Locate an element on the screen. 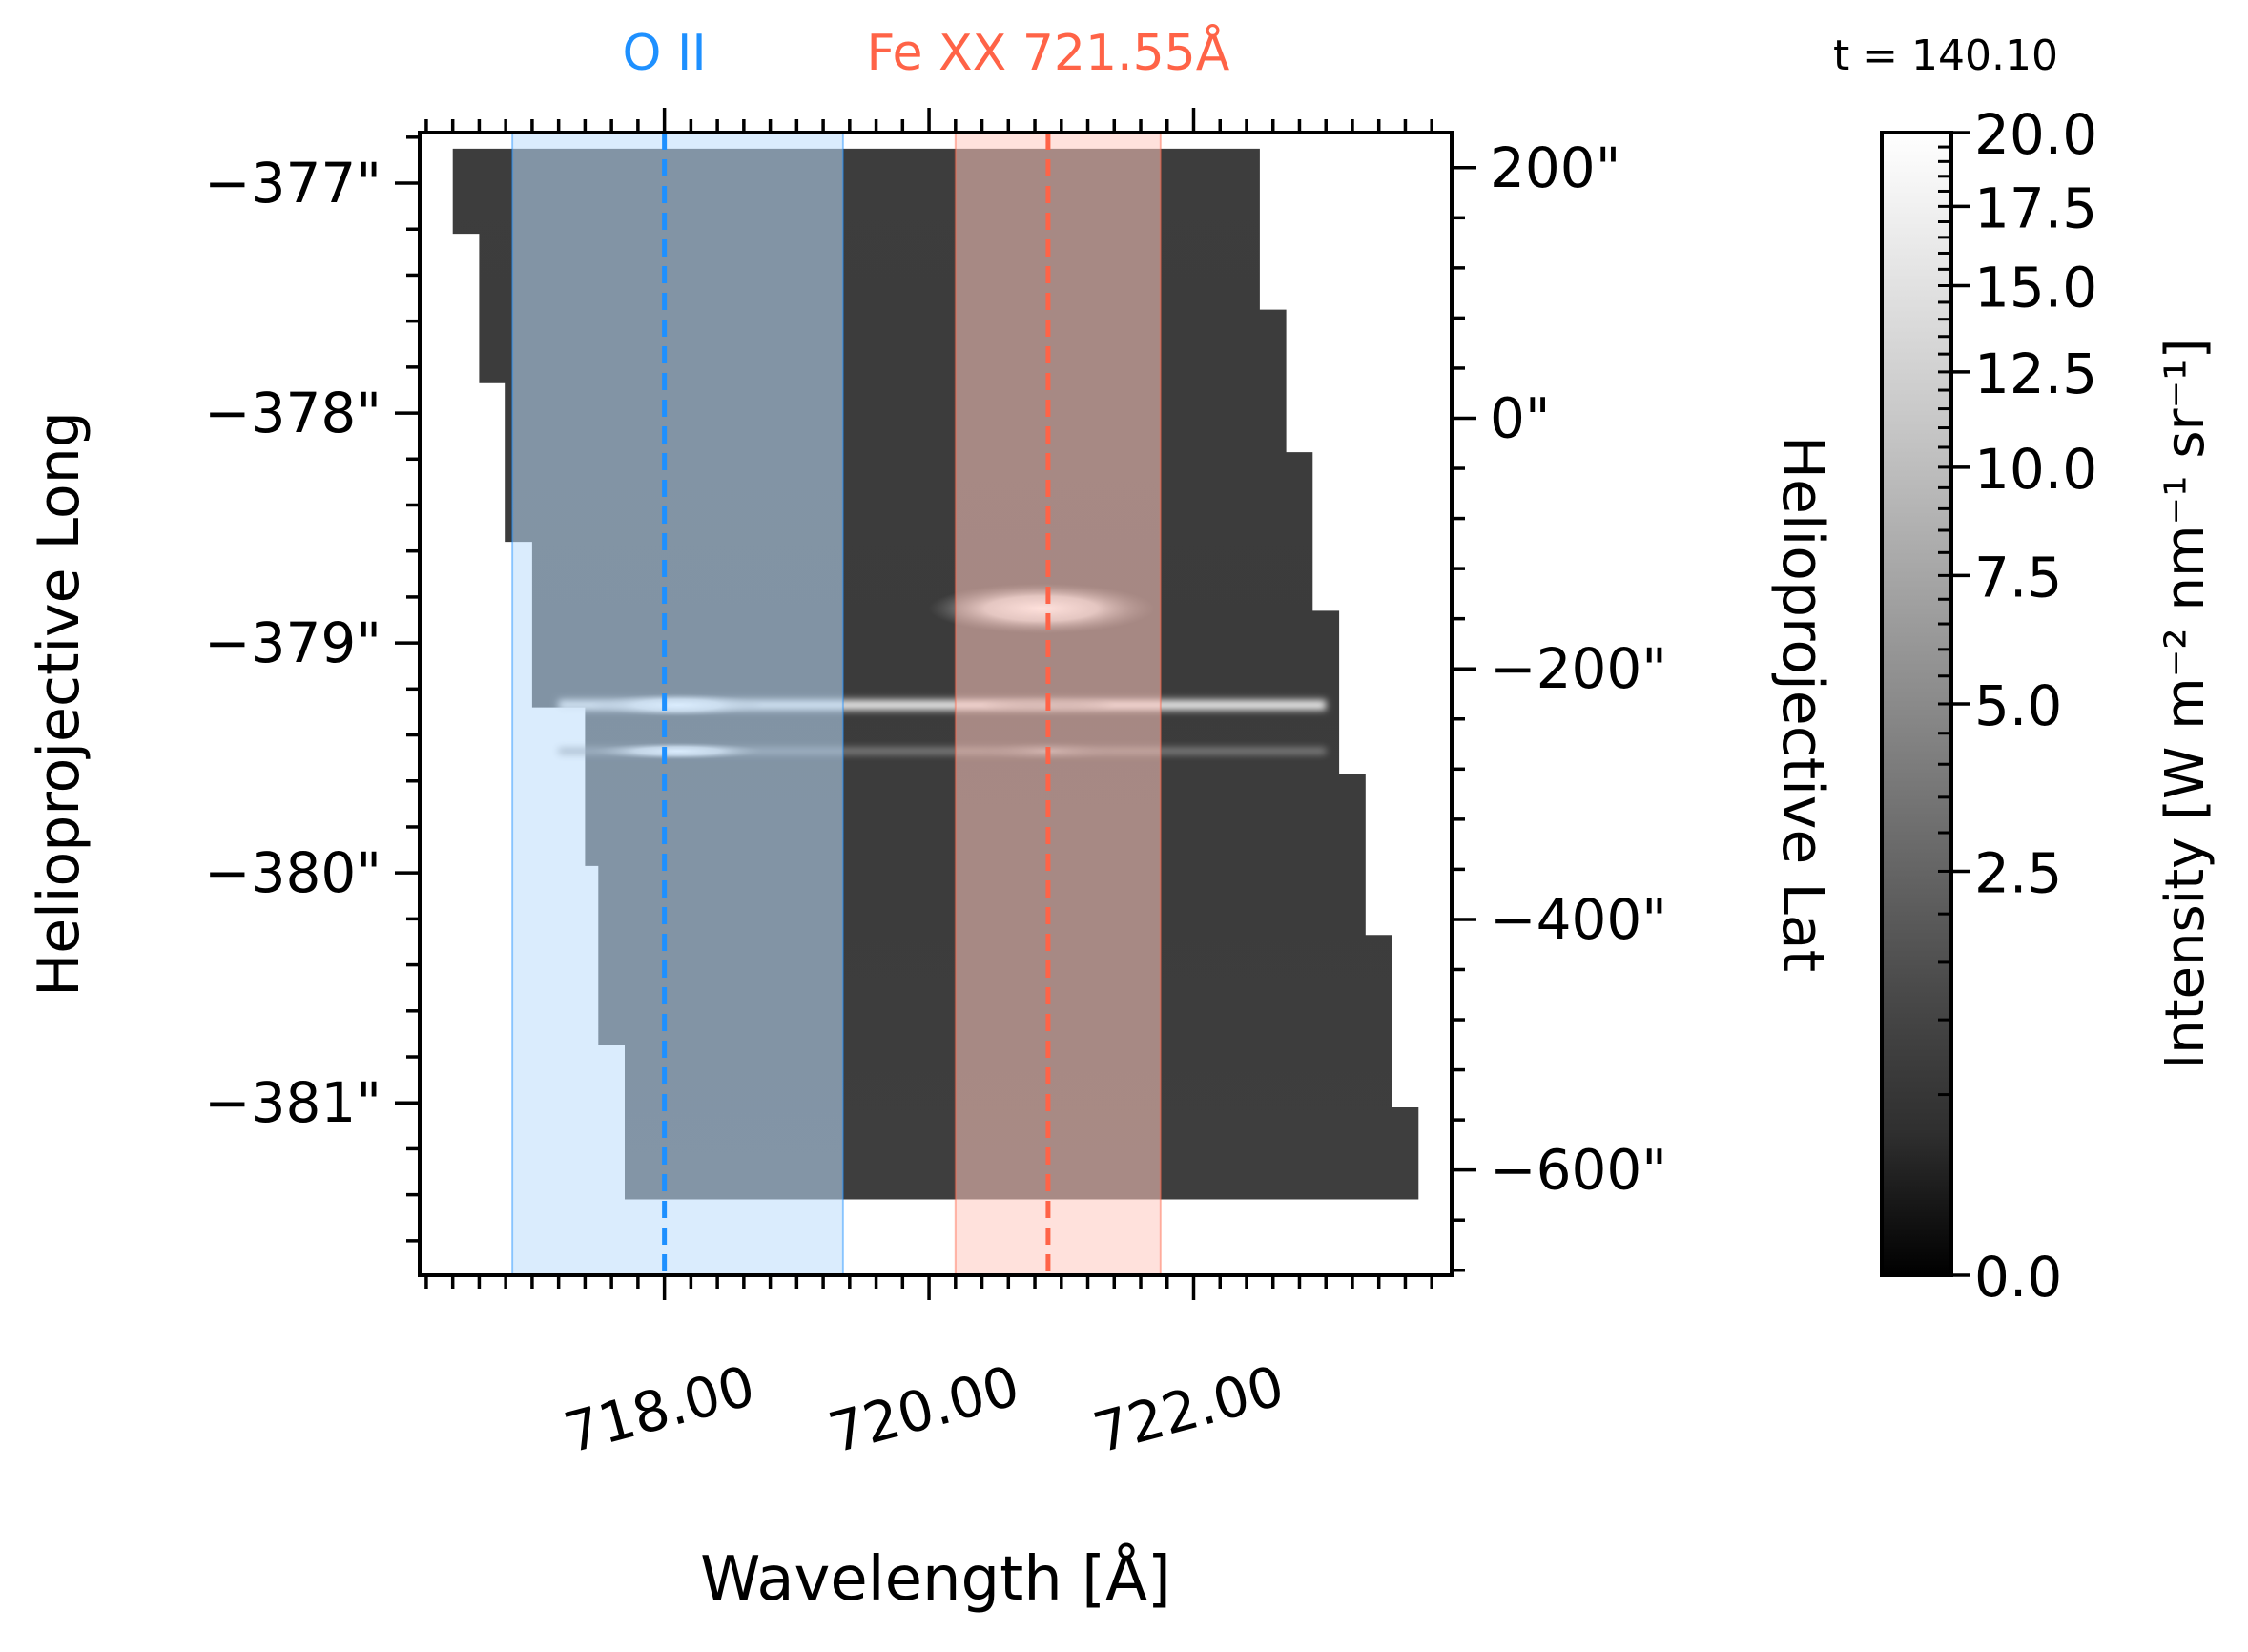 This screenshot has width=2248, height=1652. right-tick-label: −200" is located at coordinates (1579, 668).